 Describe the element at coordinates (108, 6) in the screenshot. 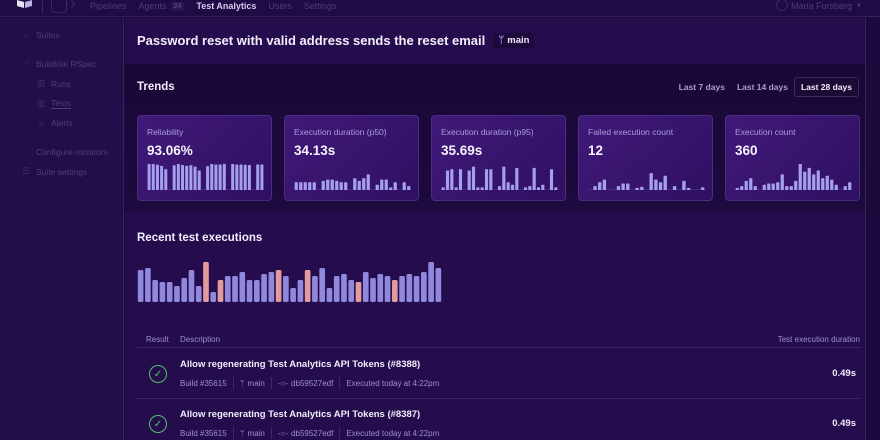

I see `nav-pipelines: Pipelines` at that location.